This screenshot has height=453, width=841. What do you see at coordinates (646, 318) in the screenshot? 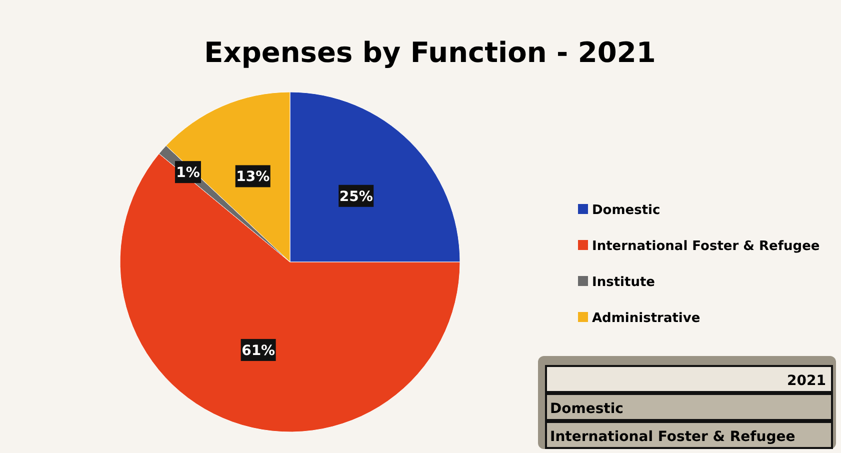
I see `legend-label: Administrative` at bounding box center [646, 318].